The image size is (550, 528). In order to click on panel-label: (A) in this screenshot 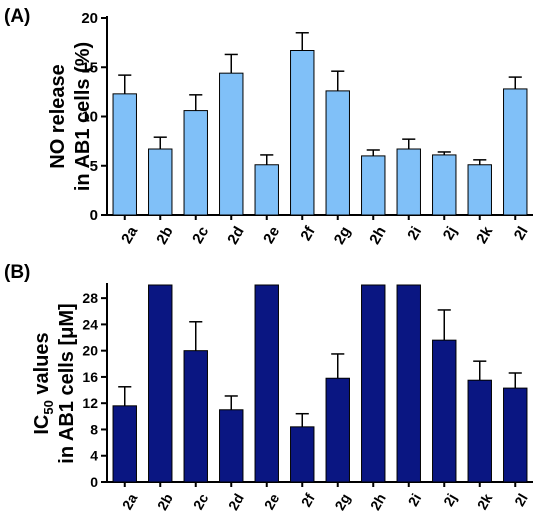, I will do `click(17, 16)`.